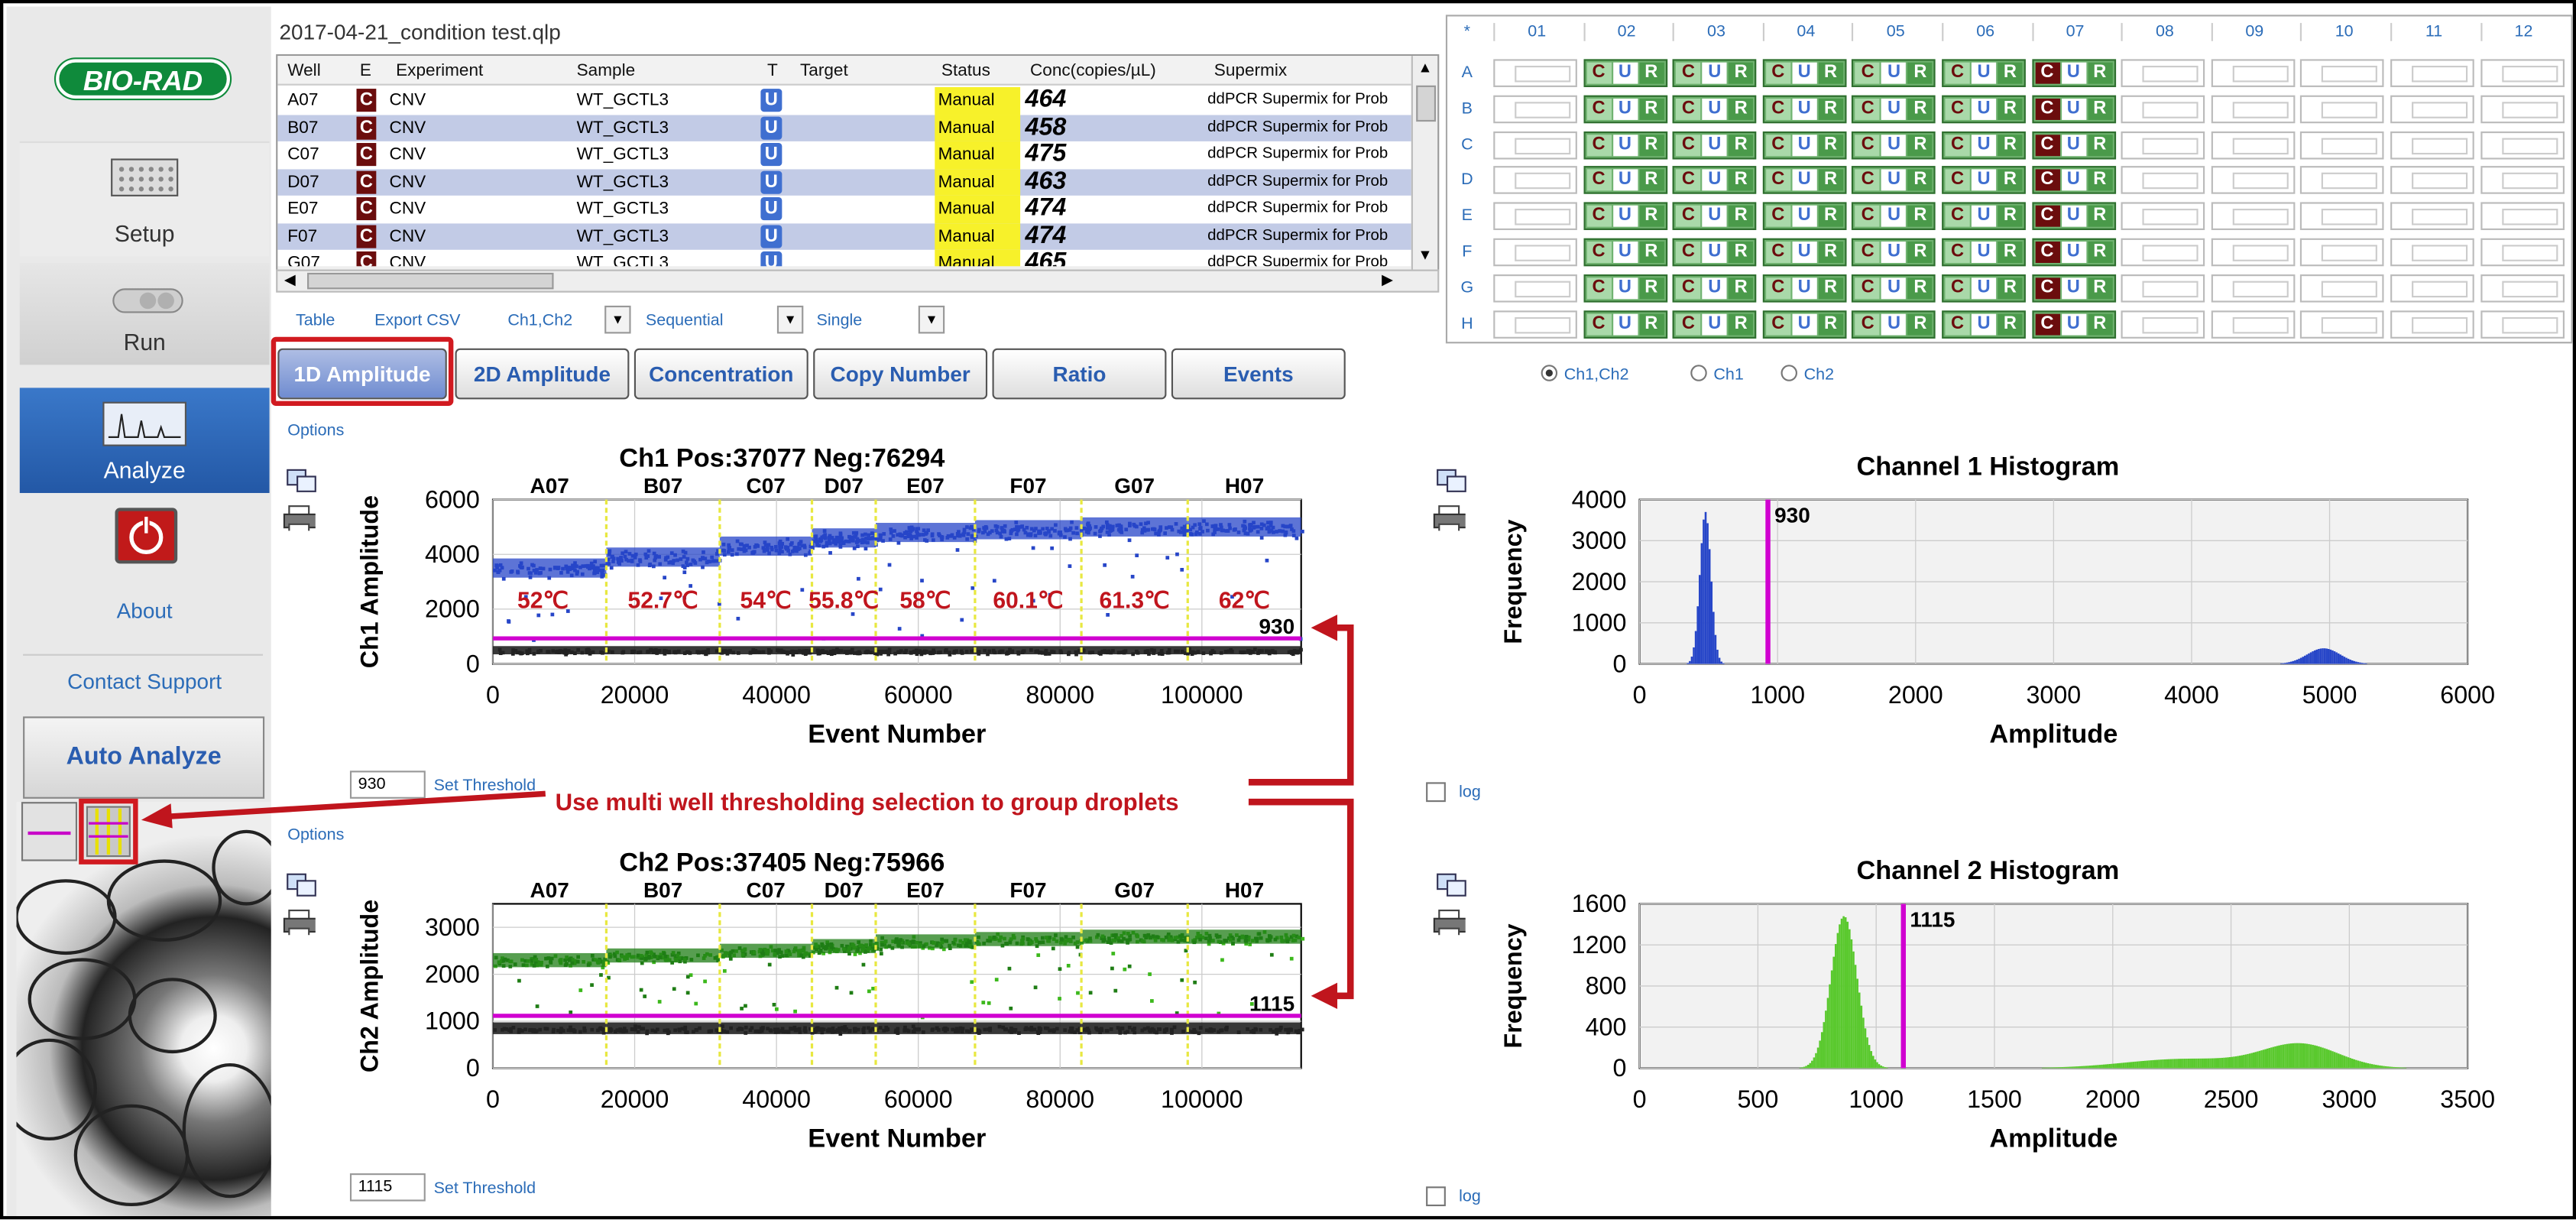  What do you see at coordinates (2343, 32) in the screenshot?
I see `plate-col-header: 10` at bounding box center [2343, 32].